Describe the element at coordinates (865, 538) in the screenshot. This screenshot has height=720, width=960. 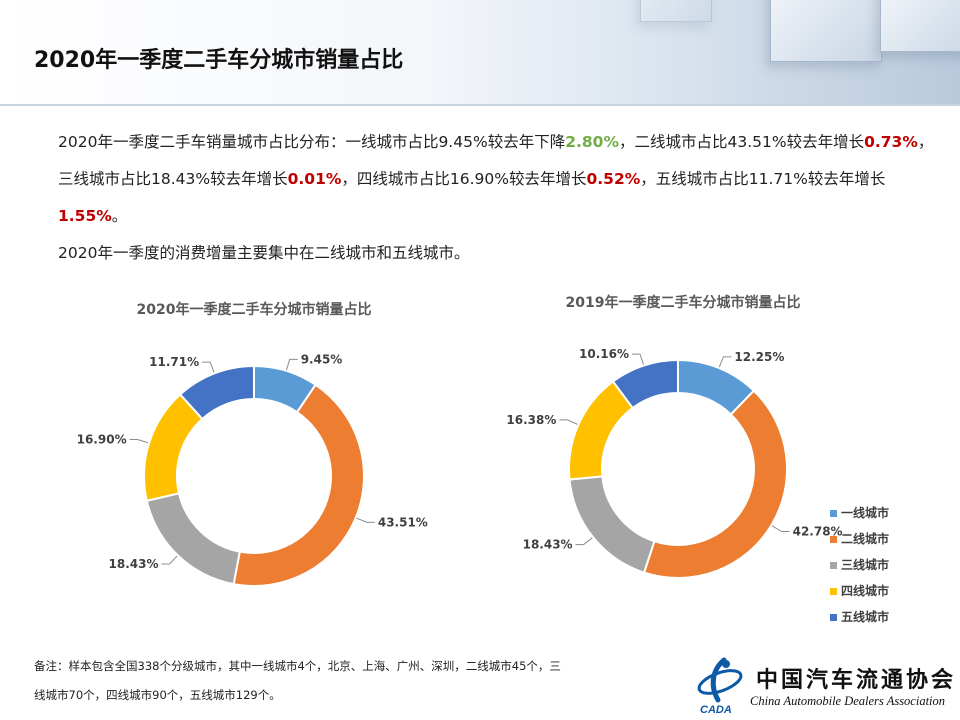
I see `legend-label-tier2: 二线城市` at that location.